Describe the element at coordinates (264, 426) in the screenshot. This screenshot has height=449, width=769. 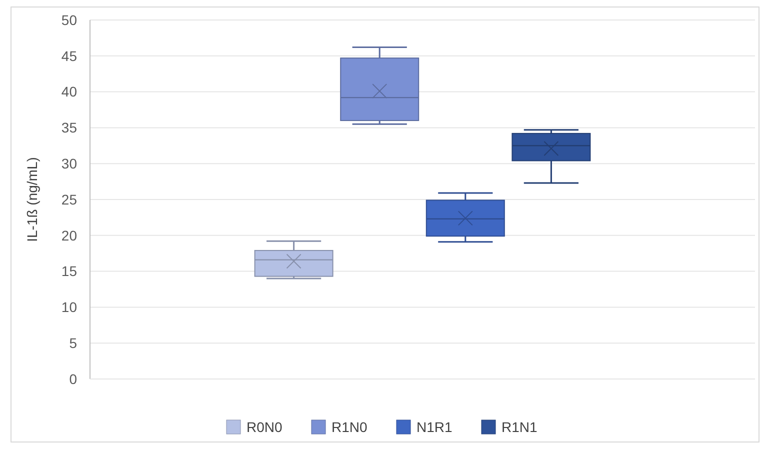
I see `legend-label: R0N0` at that location.